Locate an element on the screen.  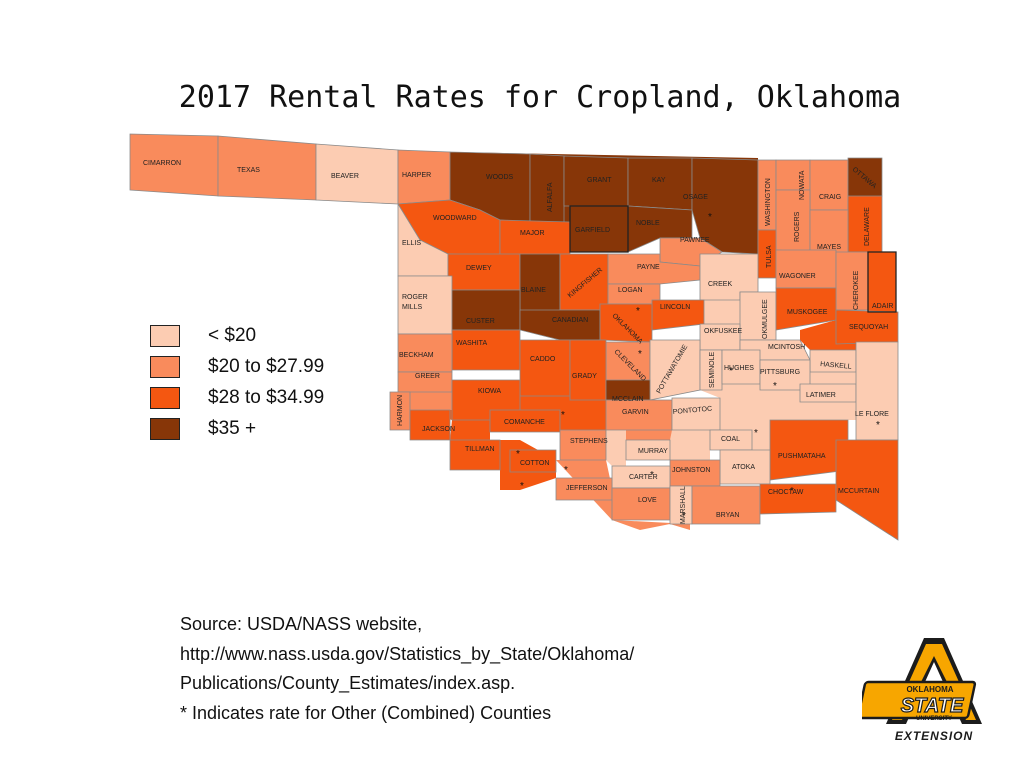
county-label-woods: WOODS is located at coordinates (500, 177).